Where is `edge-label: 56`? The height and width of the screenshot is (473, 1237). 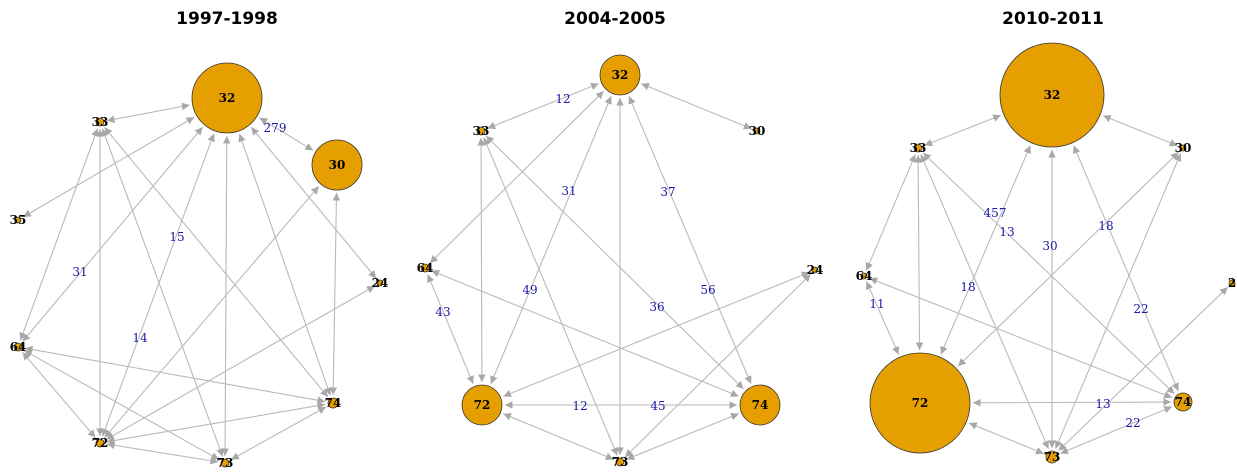 edge-label: 56 is located at coordinates (707, 290).